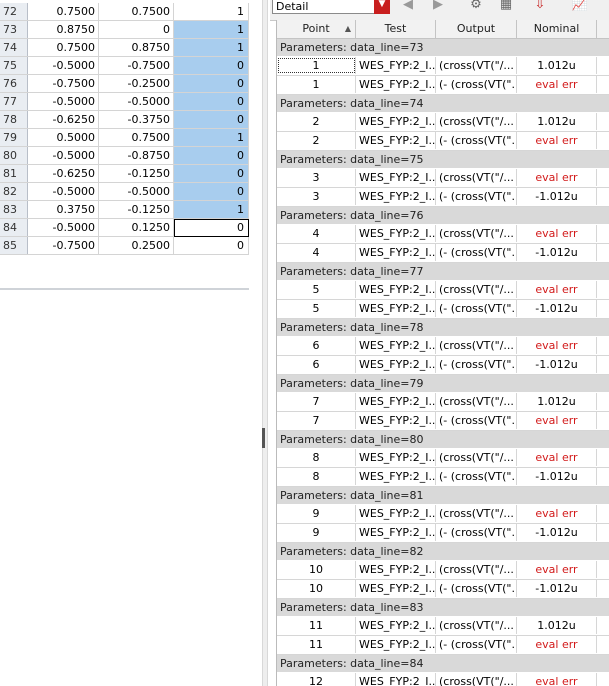 This screenshot has width=609, height=686. I want to click on sheet-row: 78 -0.6250 -0.3750 0, so click(124, 120).